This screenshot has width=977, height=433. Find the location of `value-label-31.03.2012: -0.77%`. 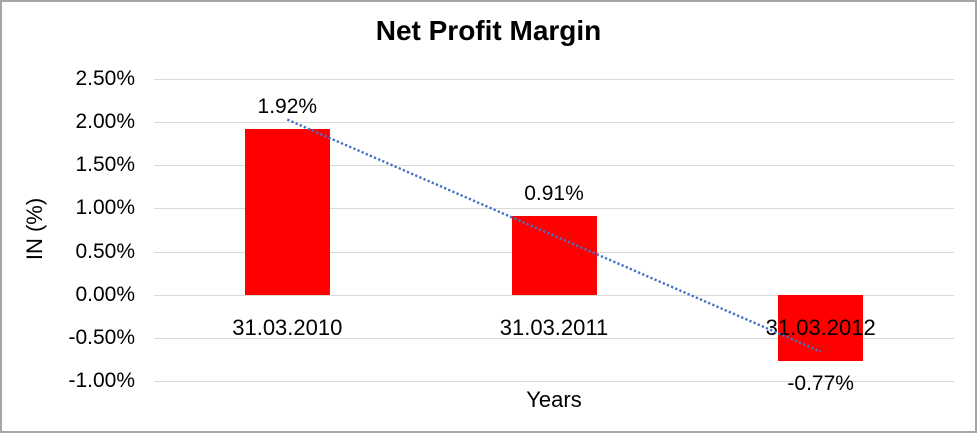

value-label-31.03.2012: -0.77% is located at coordinates (820, 384).